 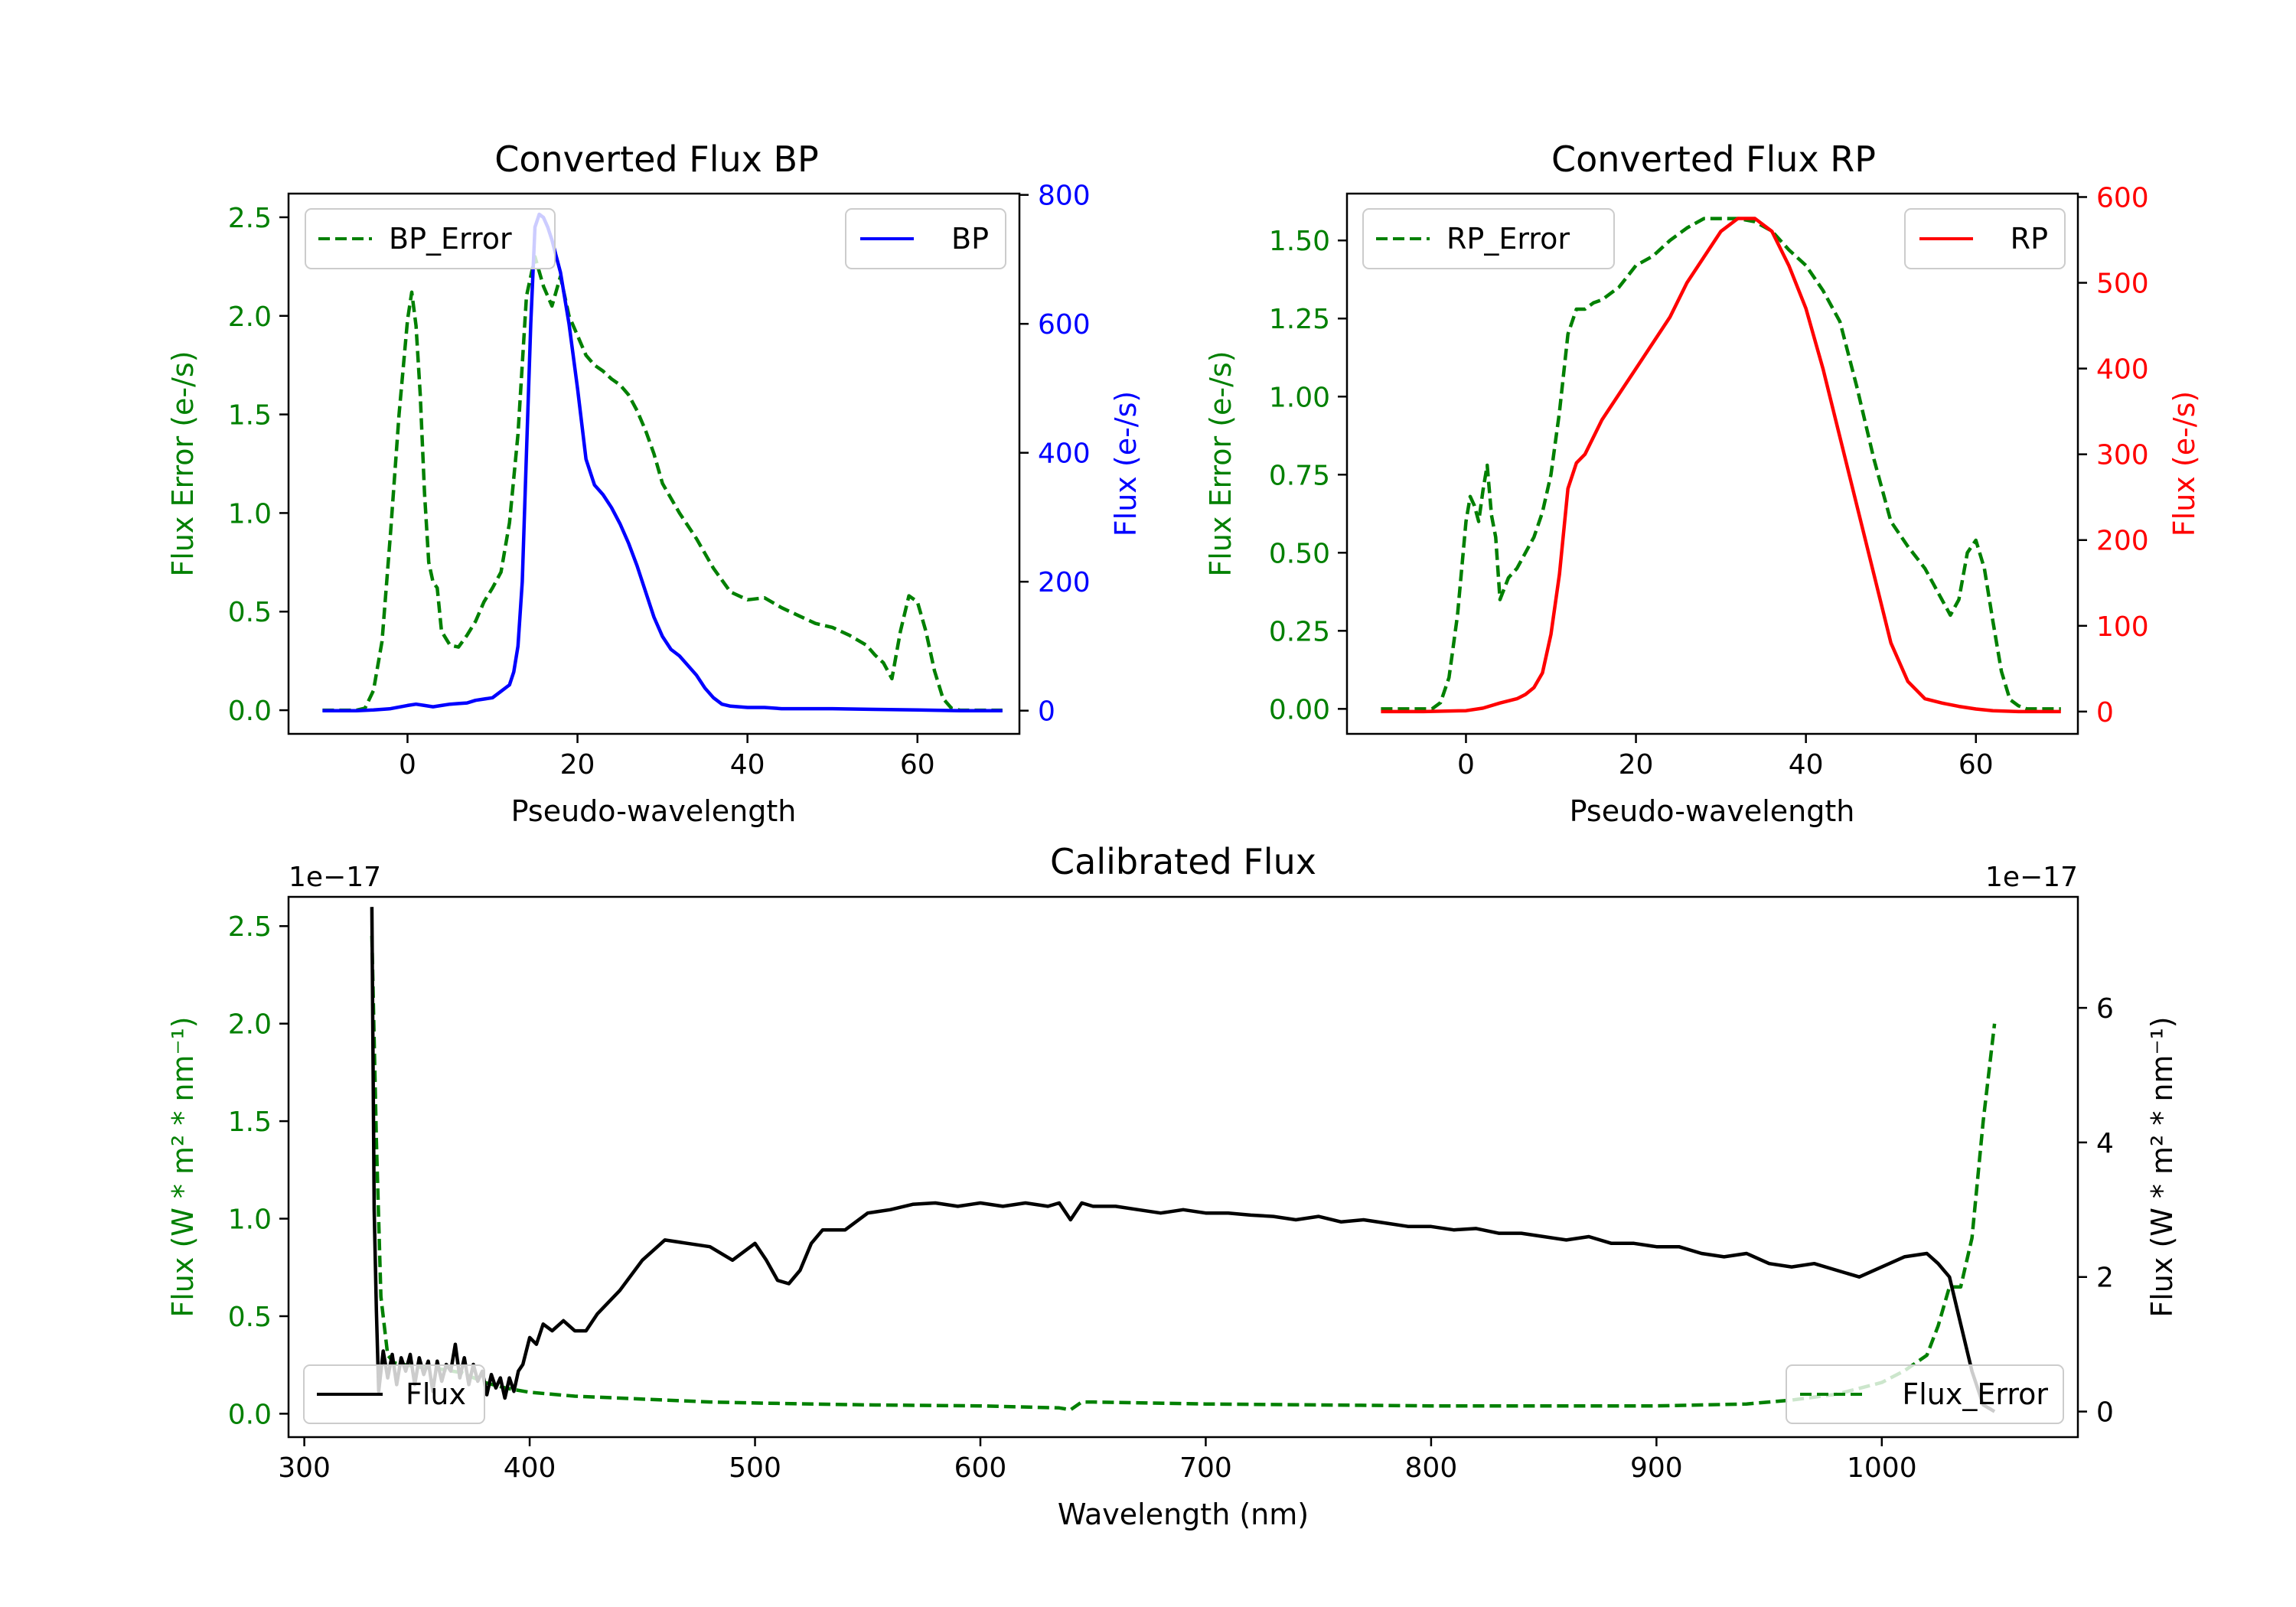 What do you see at coordinates (304, 1468) in the screenshot?
I see `x-tick-label: 300` at bounding box center [304, 1468].